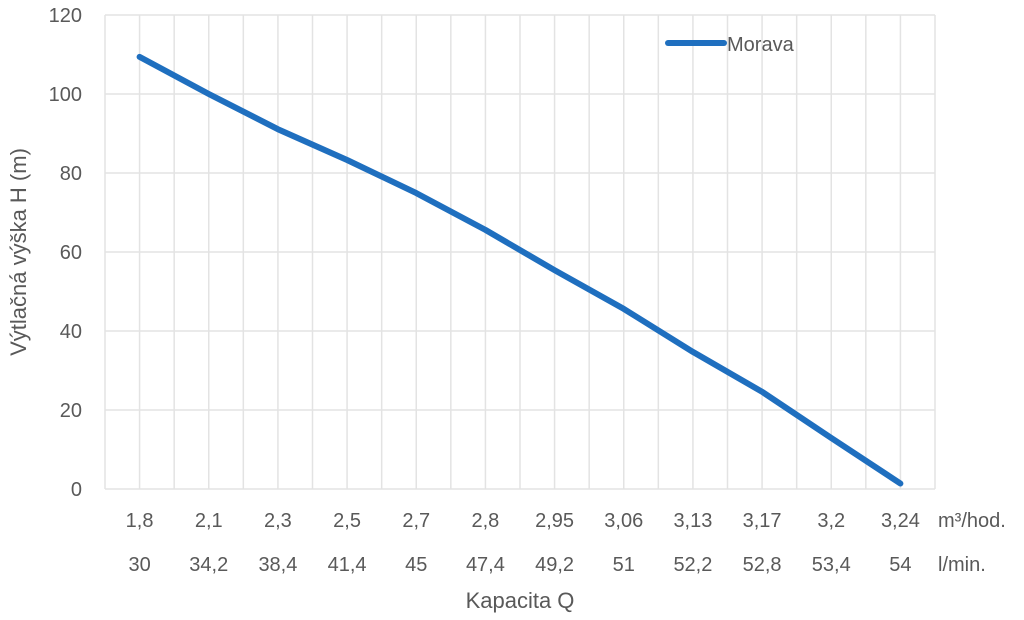 The height and width of the screenshot is (620, 1024). I want to click on x-tick-label-lmin: 41,4, so click(347, 565).